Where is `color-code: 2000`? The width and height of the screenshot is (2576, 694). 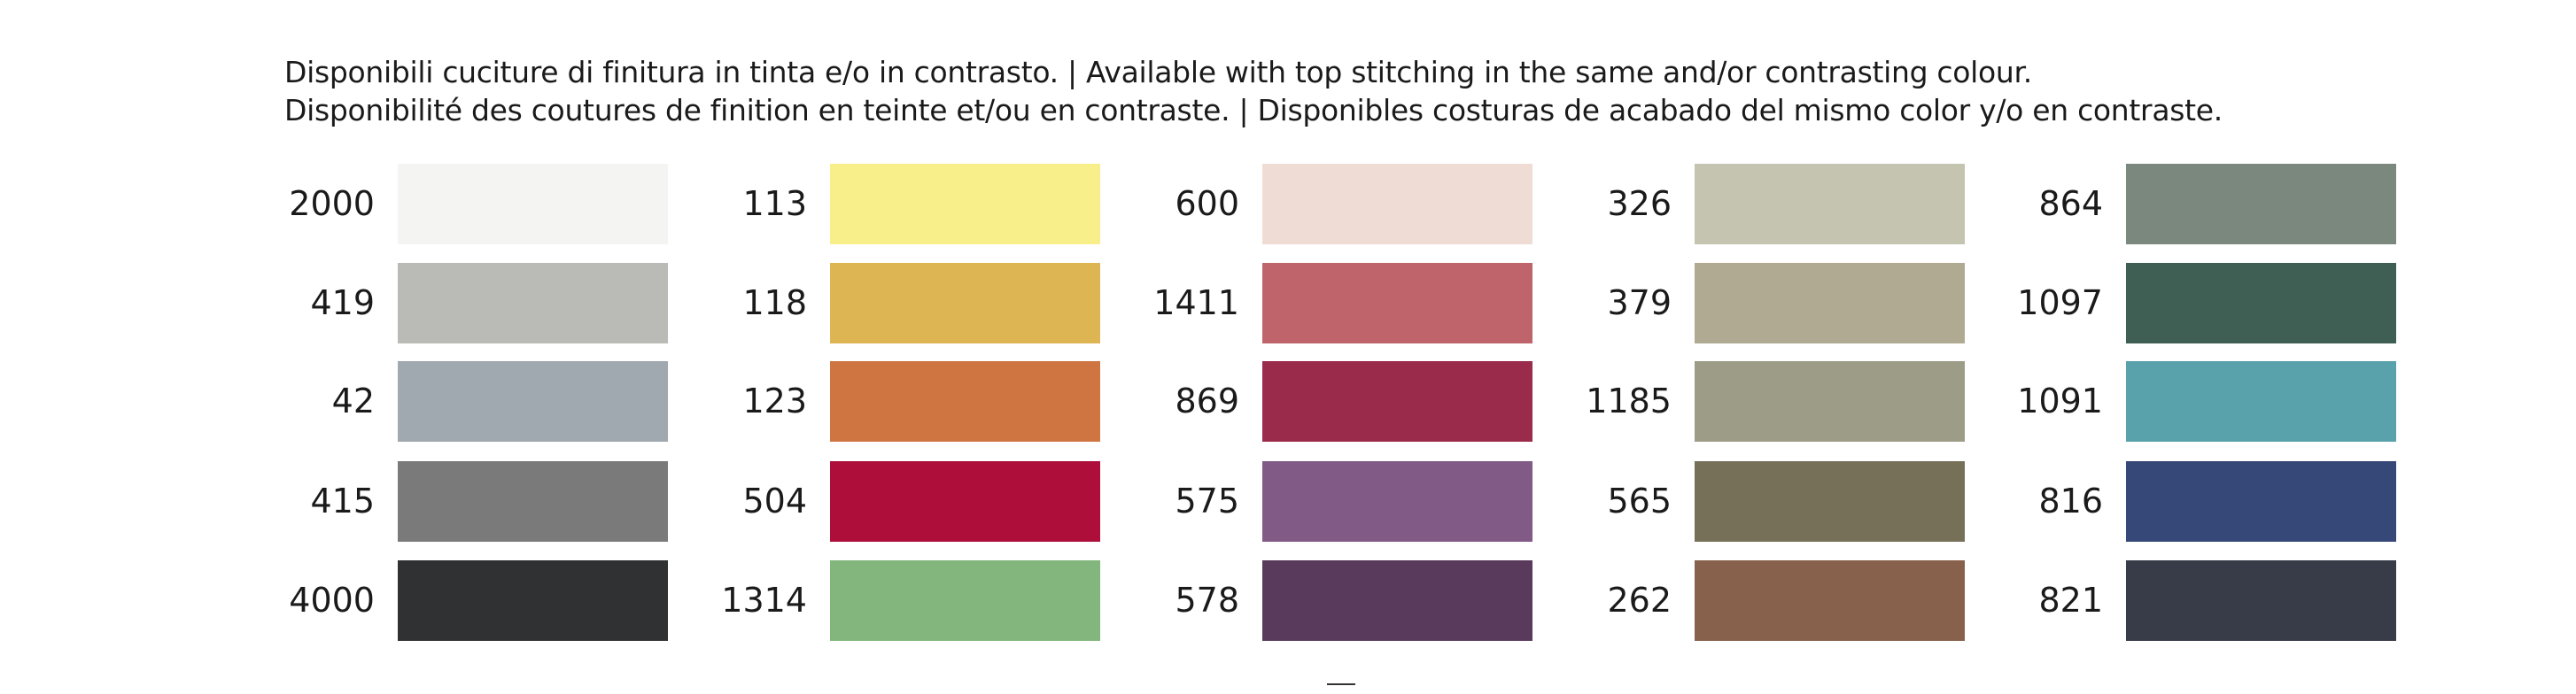
color-code: 2000 is located at coordinates (332, 204).